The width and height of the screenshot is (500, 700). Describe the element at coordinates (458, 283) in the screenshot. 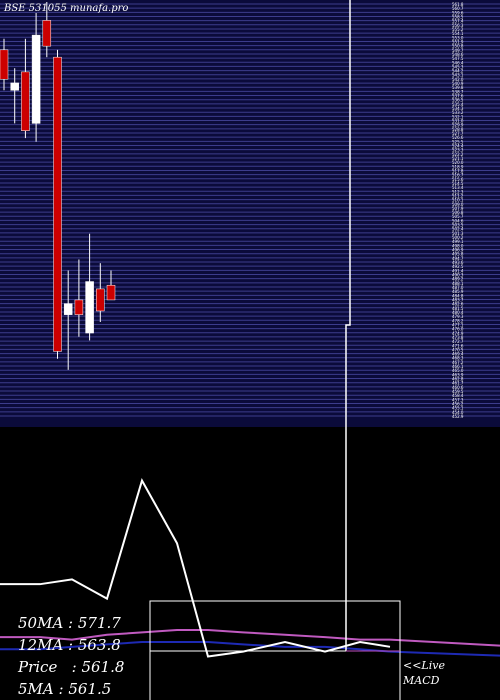

I see `price-level-label: 488.1` at that location.